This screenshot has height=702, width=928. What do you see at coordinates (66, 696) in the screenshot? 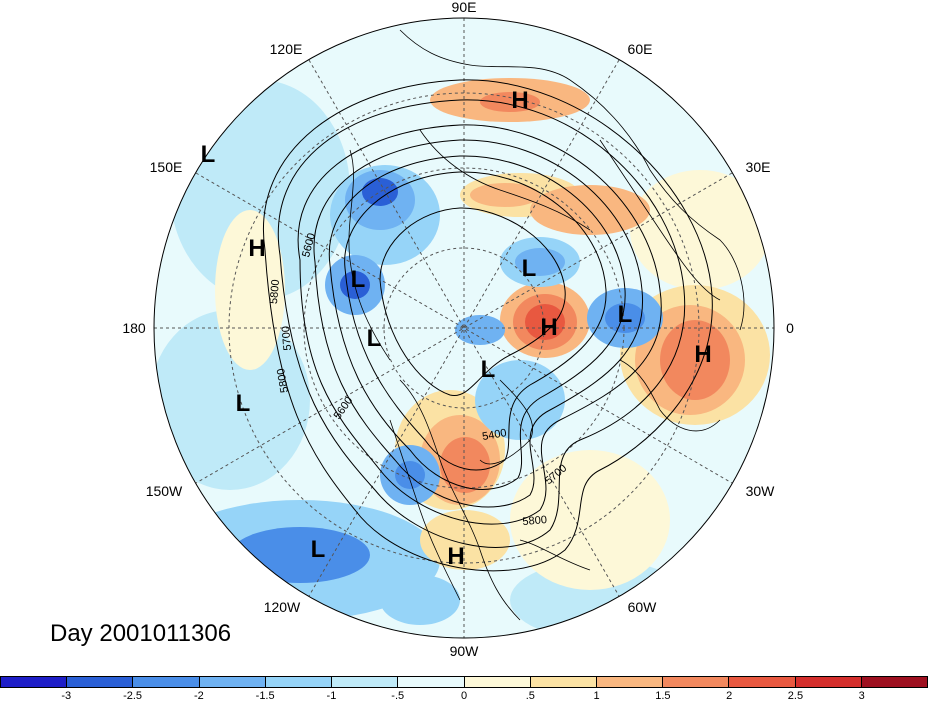
I see `colorbar-tick-label: -3` at bounding box center [66, 696].